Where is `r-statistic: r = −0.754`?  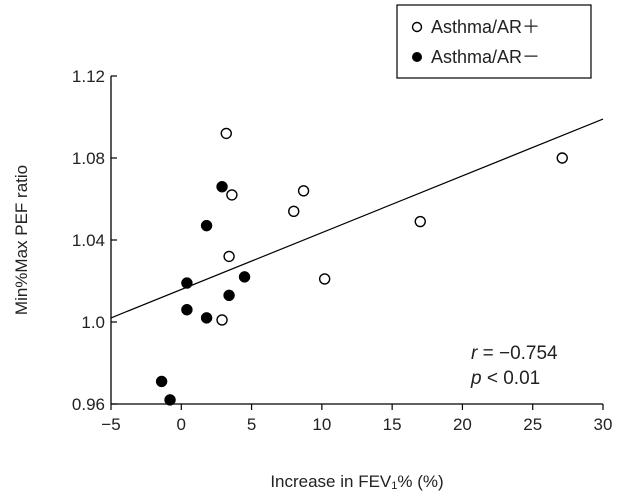 r-statistic: r = −0.754 is located at coordinates (514, 353).